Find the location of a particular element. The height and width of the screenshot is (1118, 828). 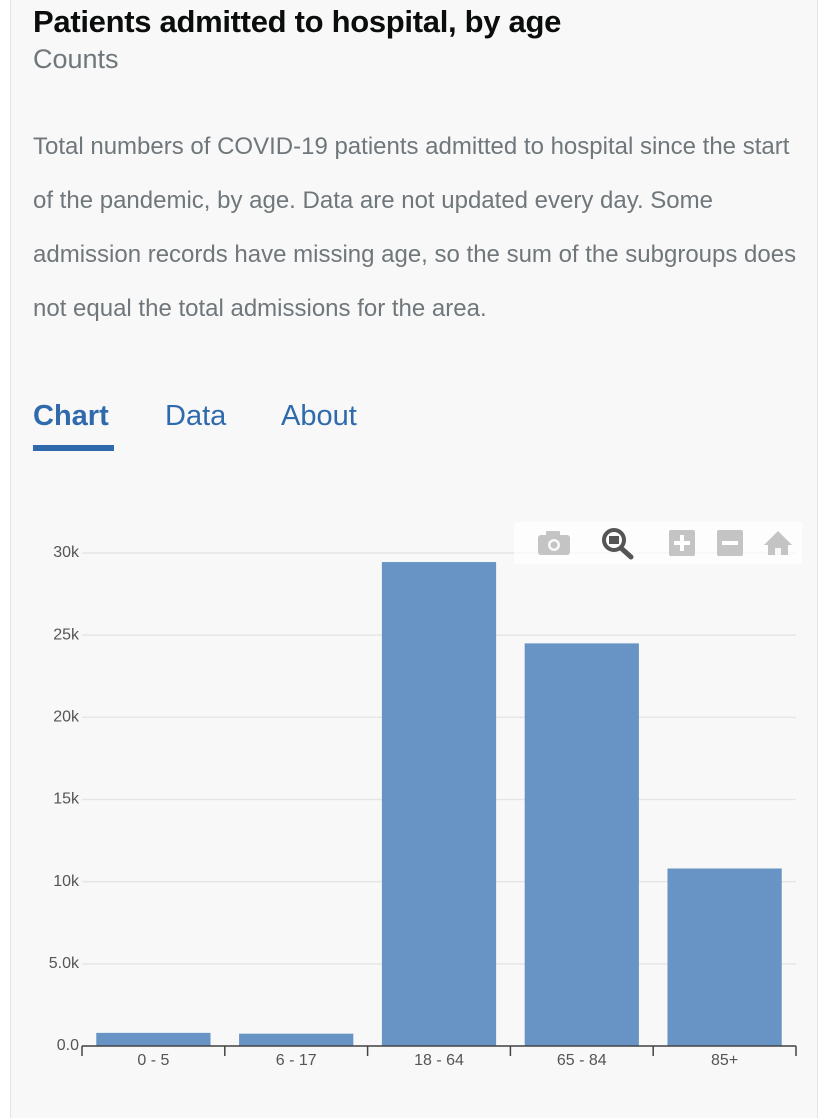

subtitle: Counts is located at coordinates (76, 59).